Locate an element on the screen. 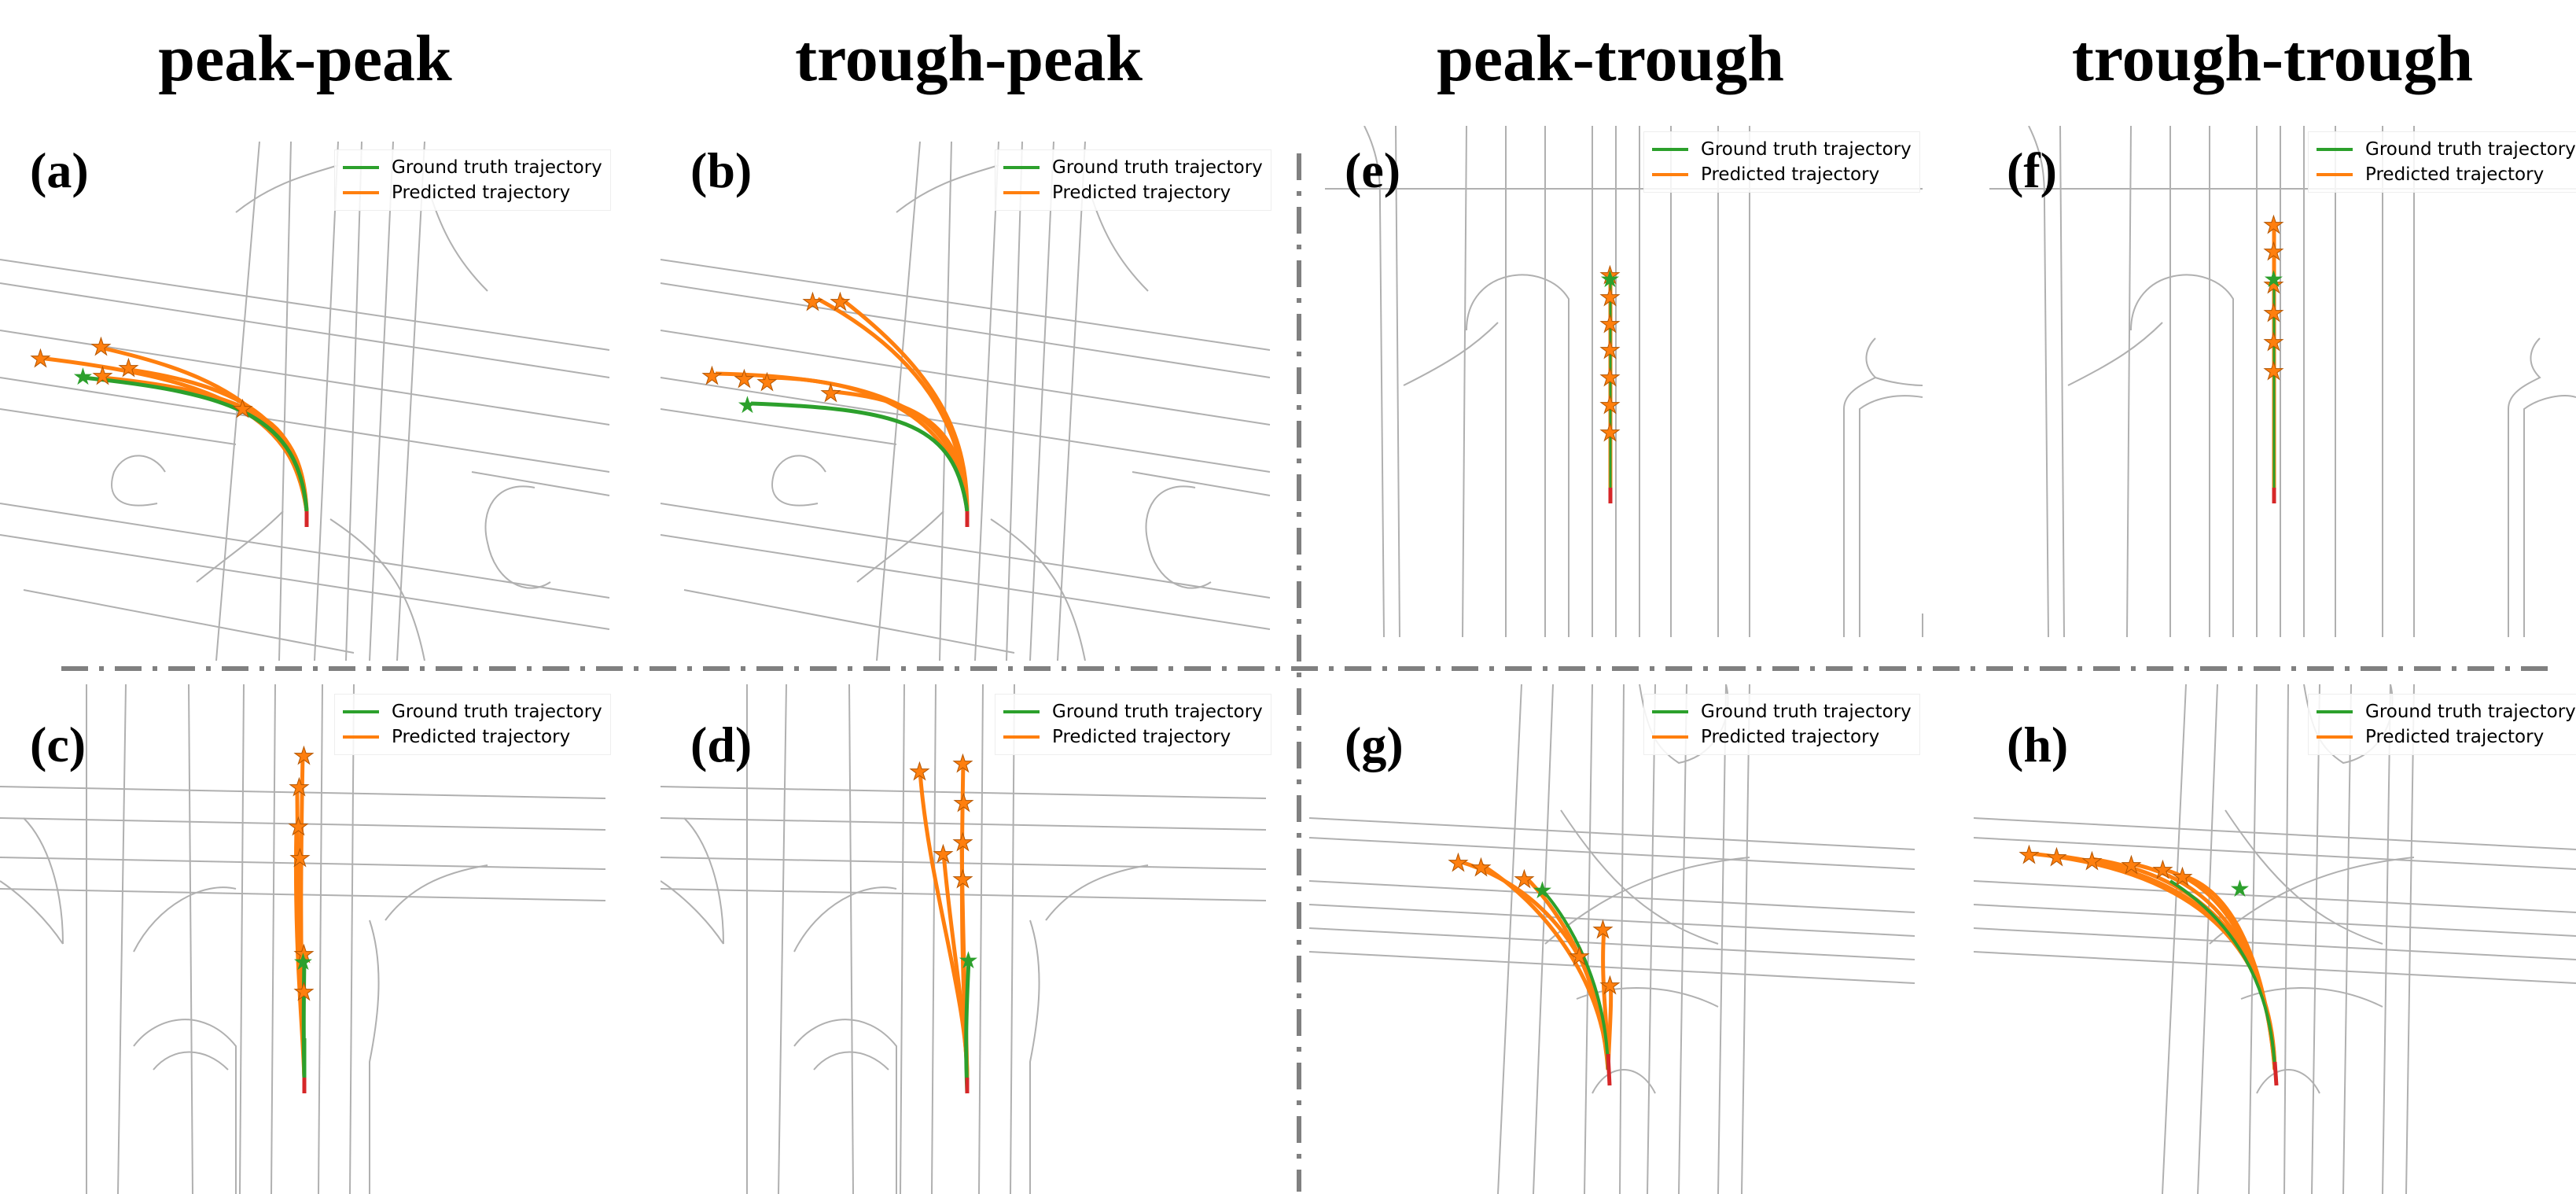 This screenshot has height=1194, width=2576. panel-label-b: (b) is located at coordinates (721, 170).